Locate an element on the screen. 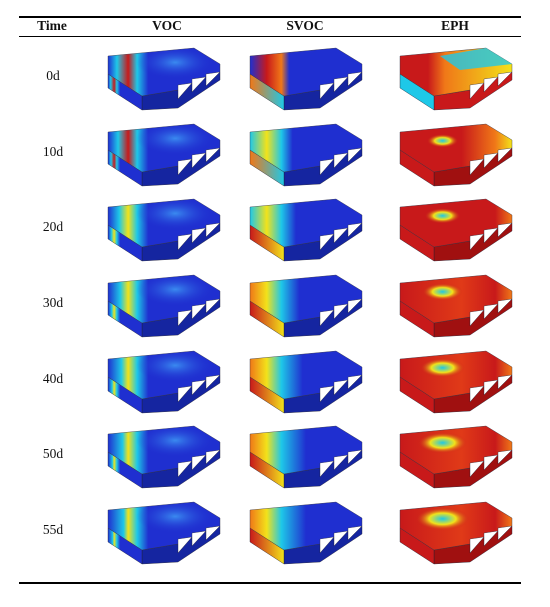 This screenshot has width=550, height=607. table-header-rule is located at coordinates (270, 36).